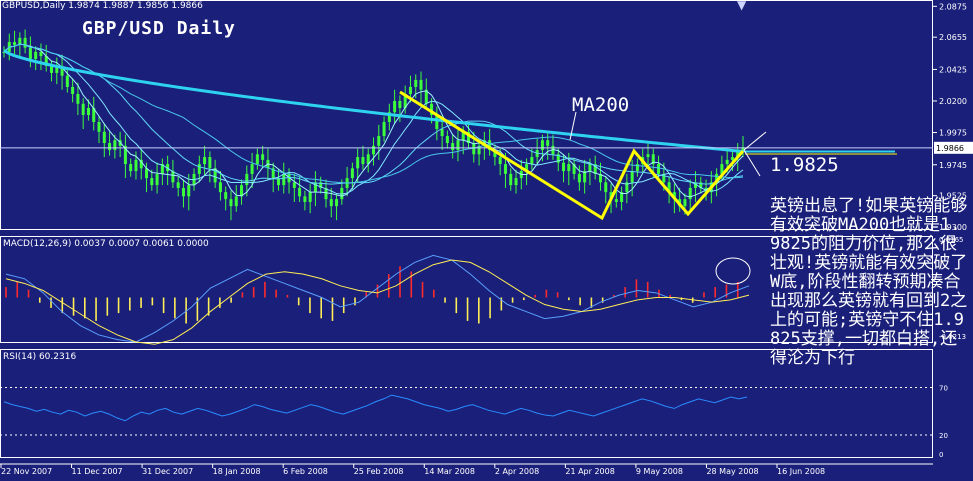 This screenshot has width=973, height=481. Describe the element at coordinates (97, 471) in the screenshot. I see `x-tick-label: 11 Dec 2007` at that location.